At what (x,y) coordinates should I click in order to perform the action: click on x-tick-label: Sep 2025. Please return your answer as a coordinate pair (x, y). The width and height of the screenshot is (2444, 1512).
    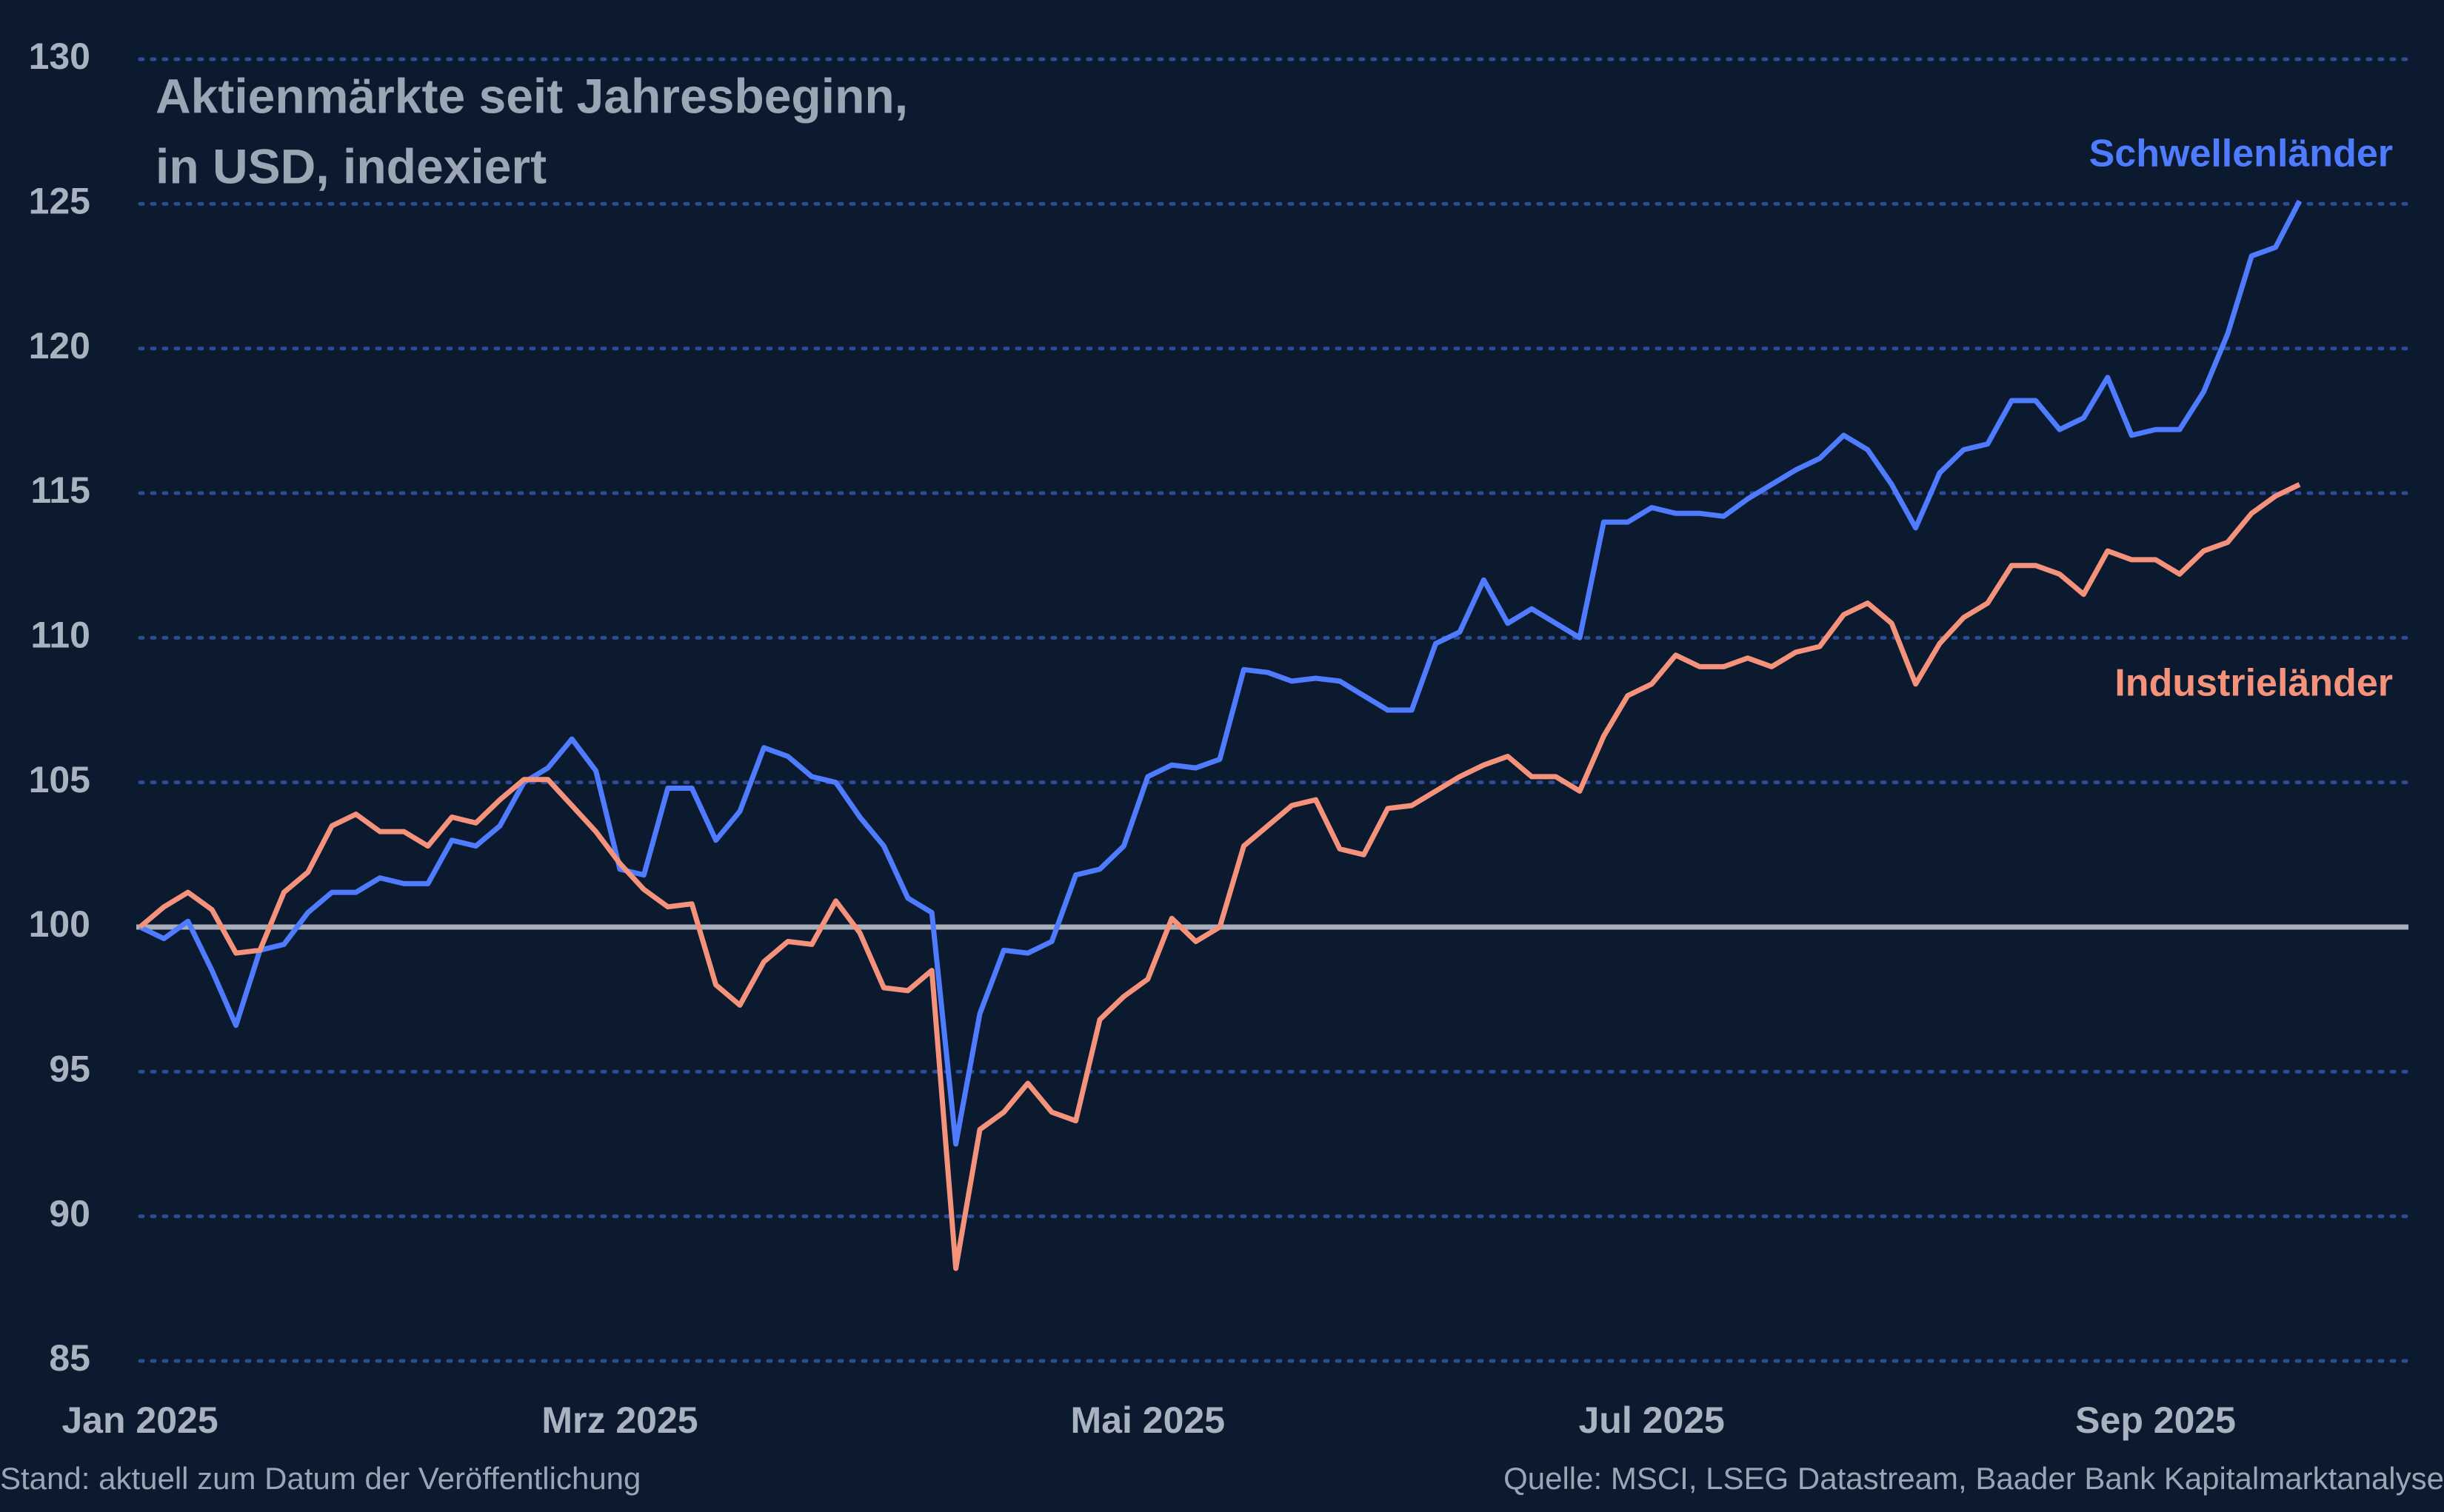
    Looking at the image, I should click on (2155, 1420).